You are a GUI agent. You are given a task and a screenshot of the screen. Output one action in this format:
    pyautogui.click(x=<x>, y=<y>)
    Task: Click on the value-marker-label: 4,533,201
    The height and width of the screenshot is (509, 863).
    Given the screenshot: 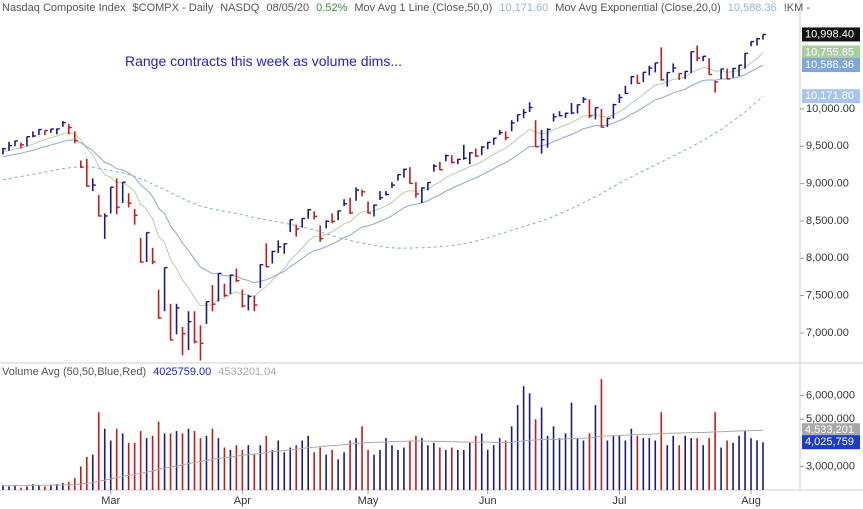 What is the action you would take?
    pyautogui.click(x=829, y=430)
    